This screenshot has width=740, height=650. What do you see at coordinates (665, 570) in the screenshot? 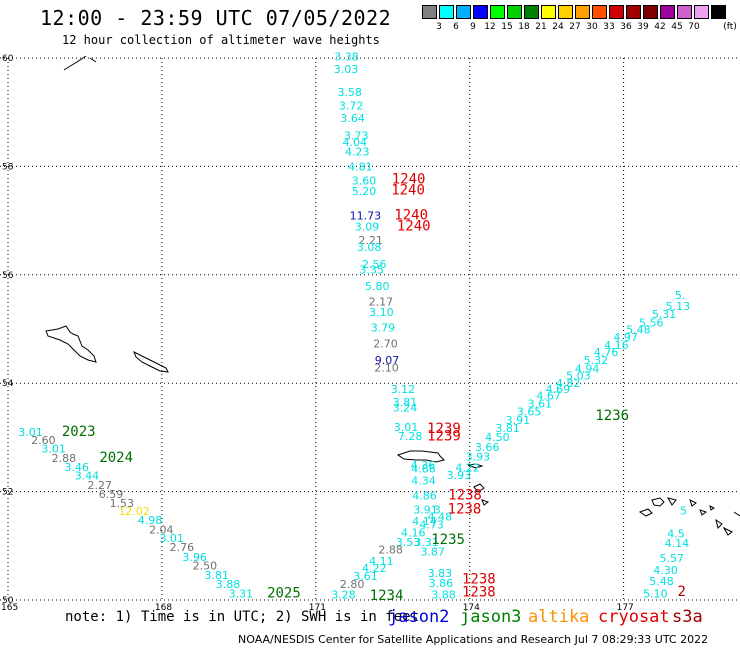
I see `wave-height-value: 4.30` at bounding box center [665, 570].